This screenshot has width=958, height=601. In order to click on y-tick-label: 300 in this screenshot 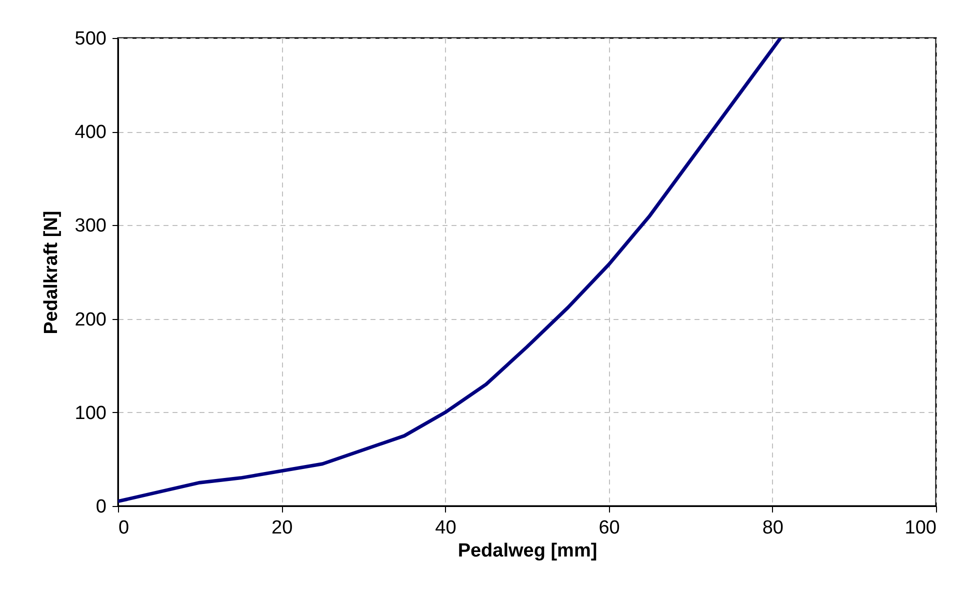, I will do `click(90, 226)`.